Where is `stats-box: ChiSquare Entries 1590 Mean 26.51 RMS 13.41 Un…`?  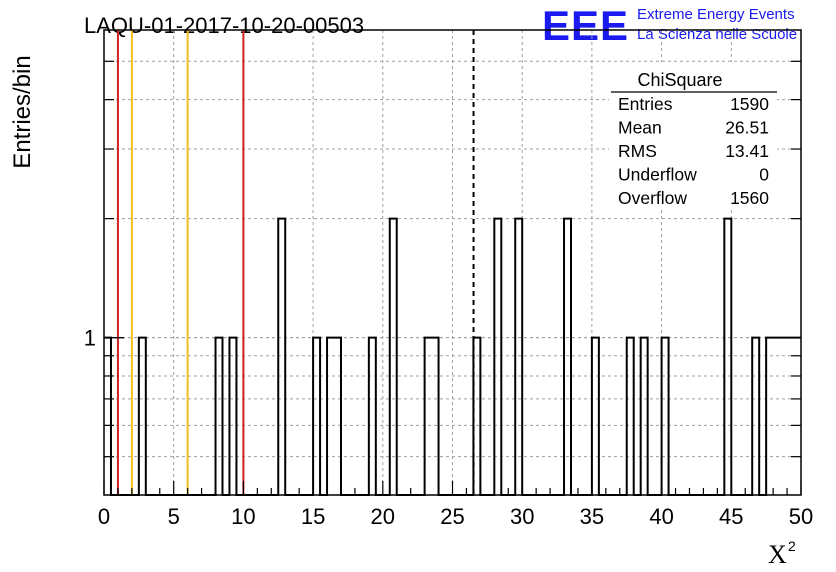
stats-box: ChiSquare Entries 1590 Mean 26.51 RMS 13.41 Un… is located at coordinates (693, 136).